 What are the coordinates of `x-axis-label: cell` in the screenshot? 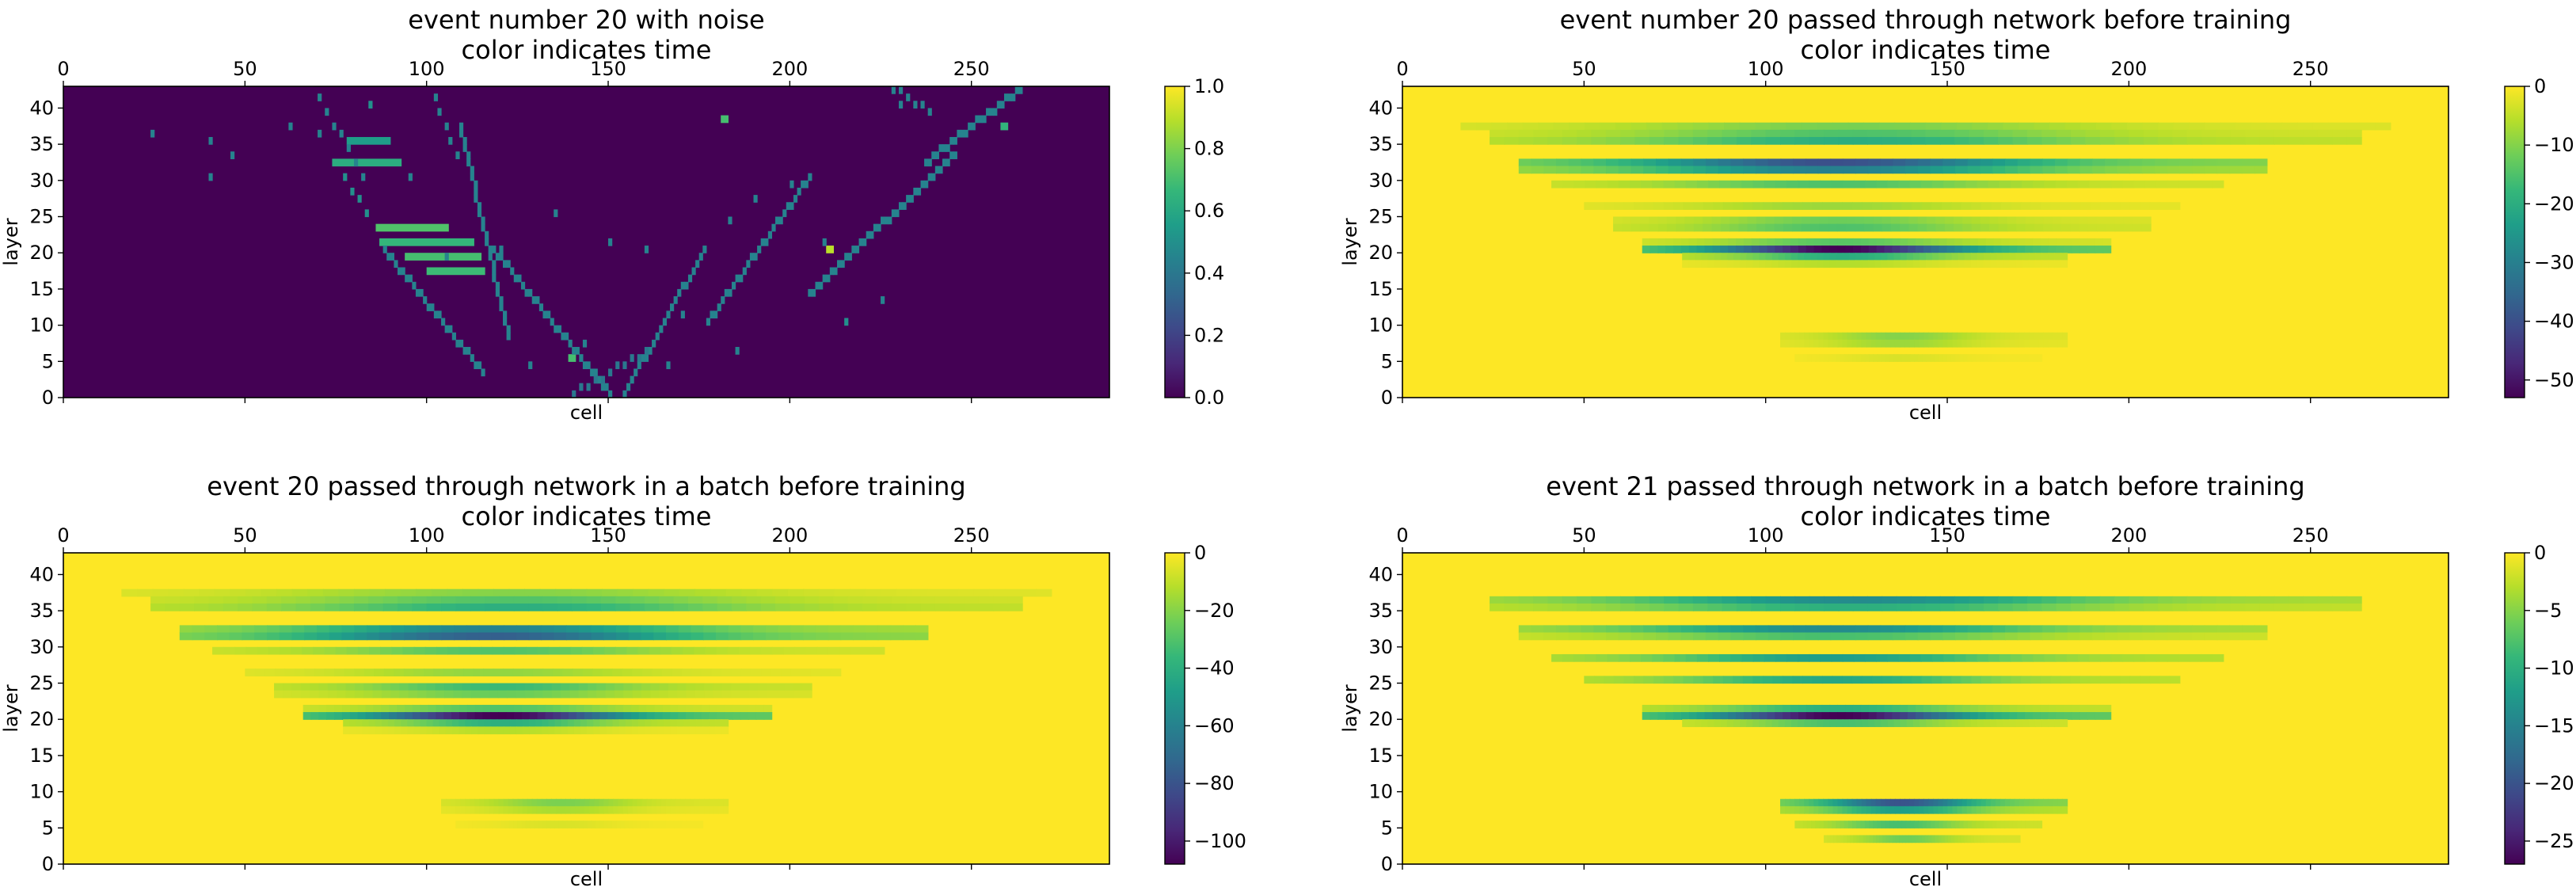 It's located at (1925, 879).